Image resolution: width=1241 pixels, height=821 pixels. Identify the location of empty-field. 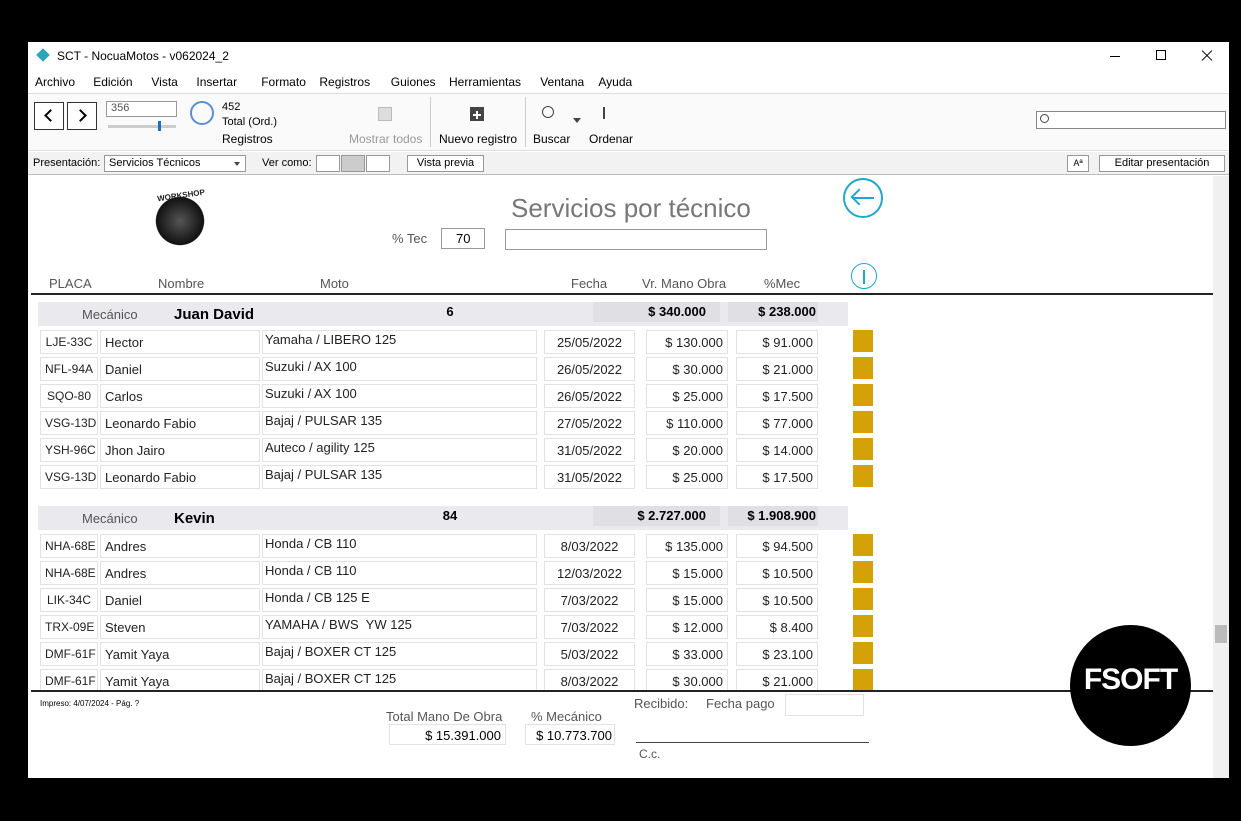
(636, 239).